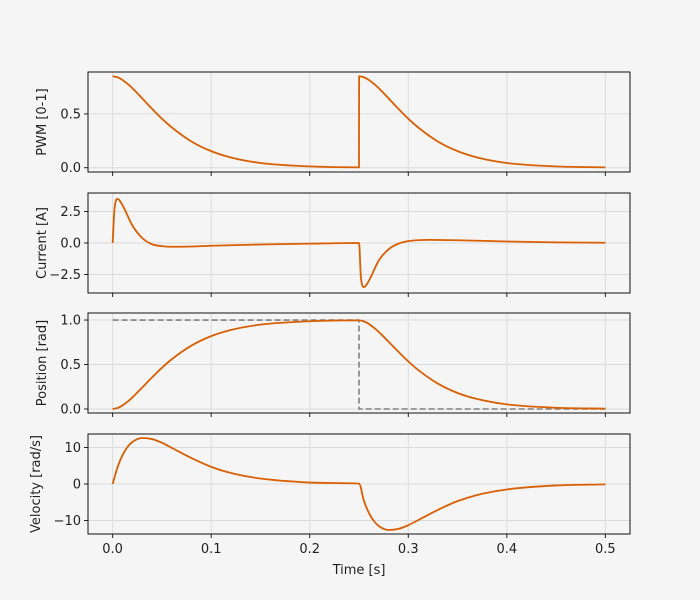 The height and width of the screenshot is (600, 700). I want to click on position-line, so click(359, 364).